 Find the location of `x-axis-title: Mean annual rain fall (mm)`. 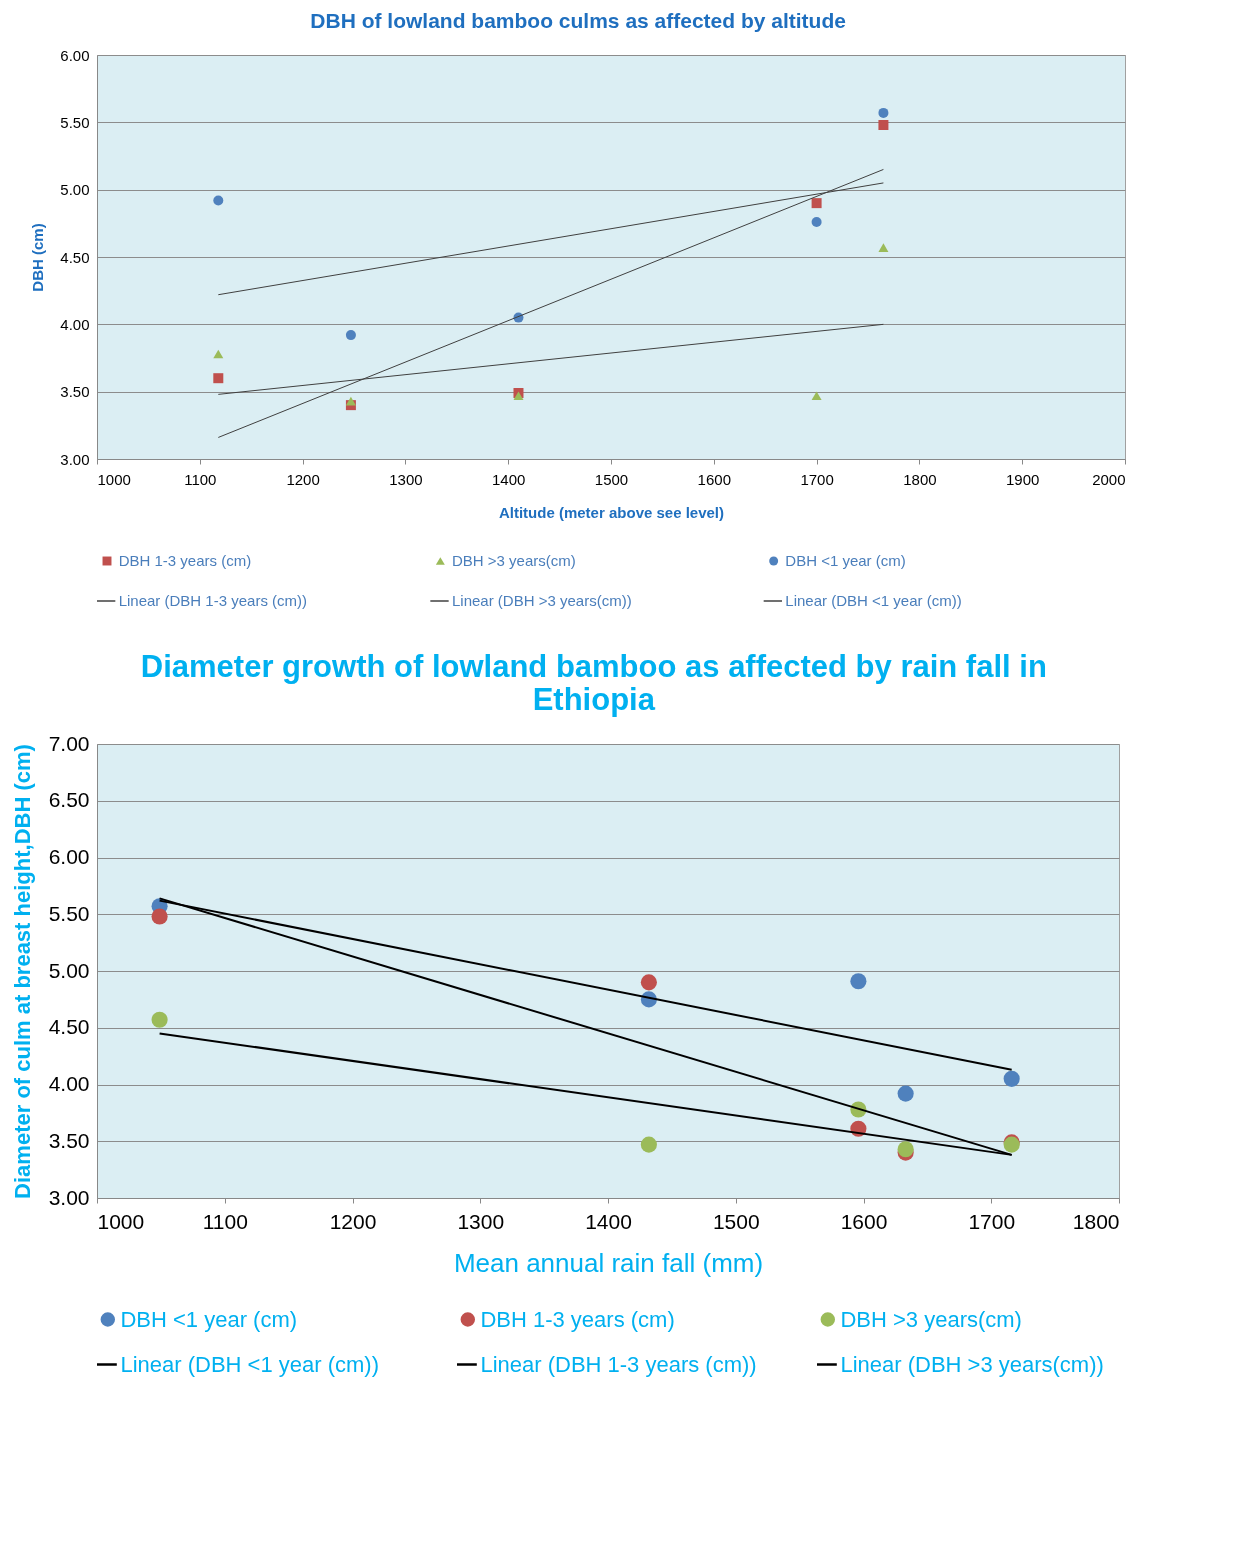

x-axis-title: Mean annual rain fall (mm) is located at coordinates (608, 1262).